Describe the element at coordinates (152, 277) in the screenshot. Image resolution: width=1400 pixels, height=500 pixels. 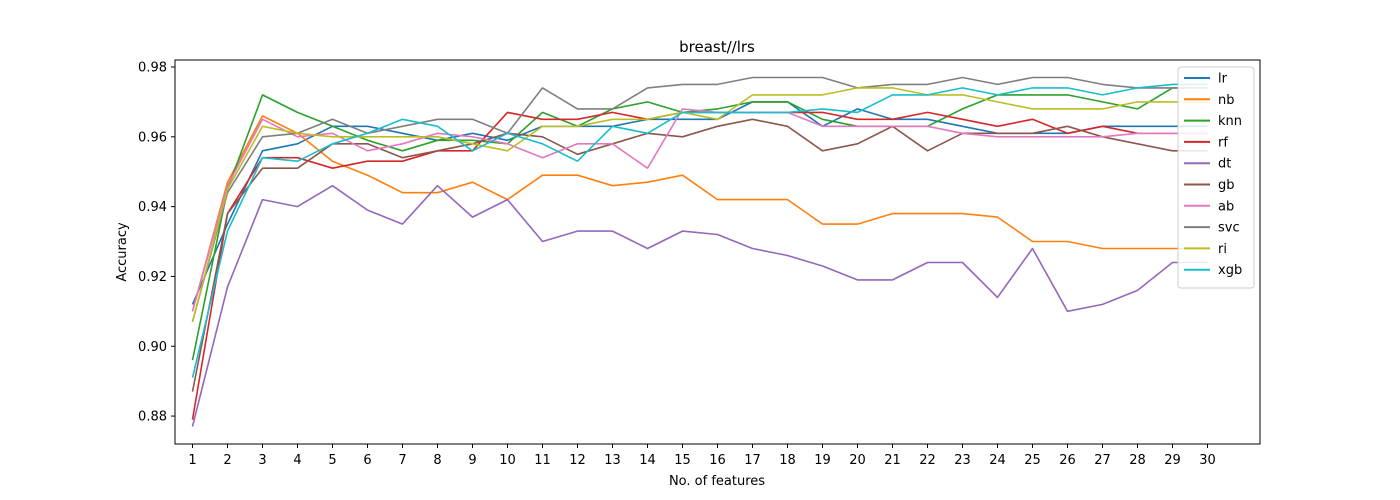
I see `y-tick-label: 0.92` at that location.